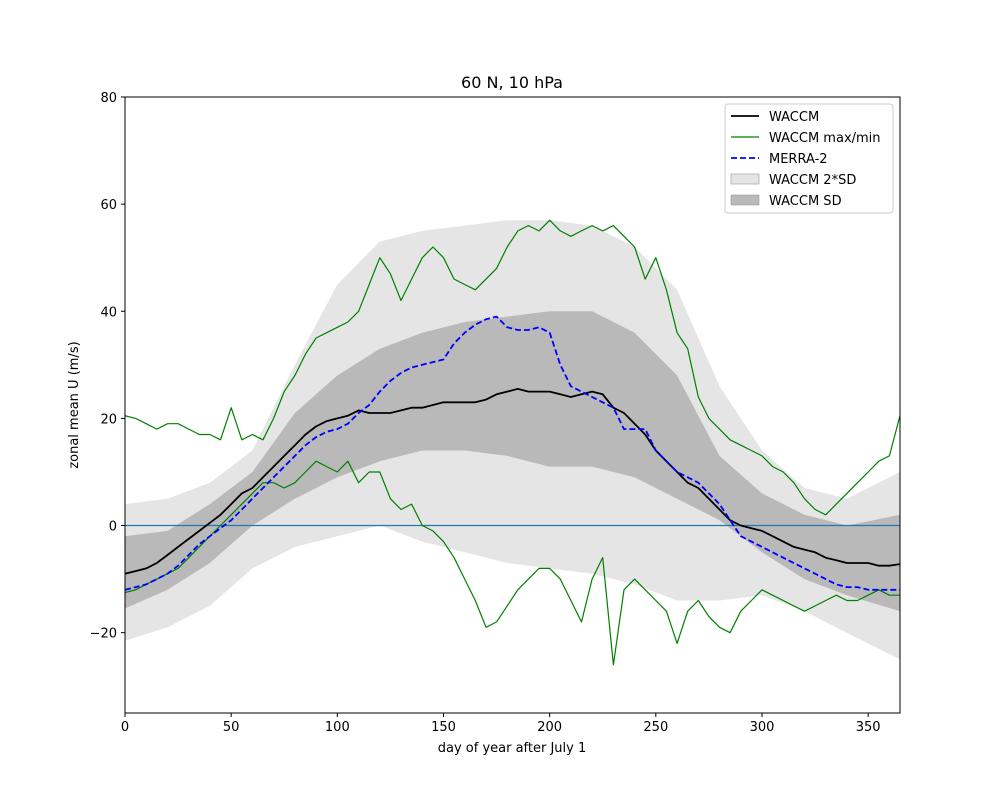 The height and width of the screenshot is (800, 1000). Describe the element at coordinates (74, 404) in the screenshot. I see `y-axis-label: zonal mean U (m/s)` at that location.